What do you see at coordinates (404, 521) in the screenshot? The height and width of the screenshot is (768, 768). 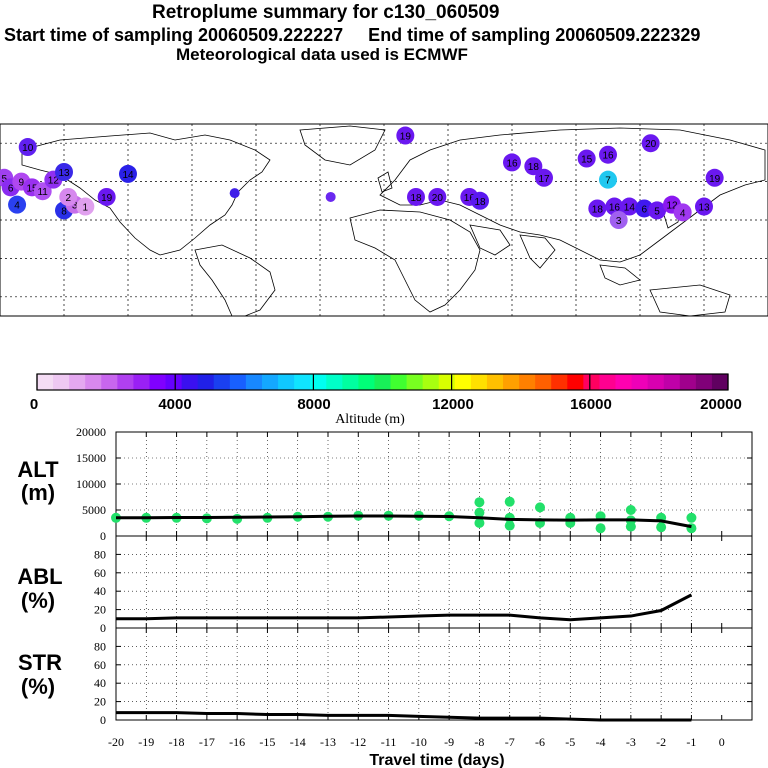 I see `altitude-line` at bounding box center [404, 521].